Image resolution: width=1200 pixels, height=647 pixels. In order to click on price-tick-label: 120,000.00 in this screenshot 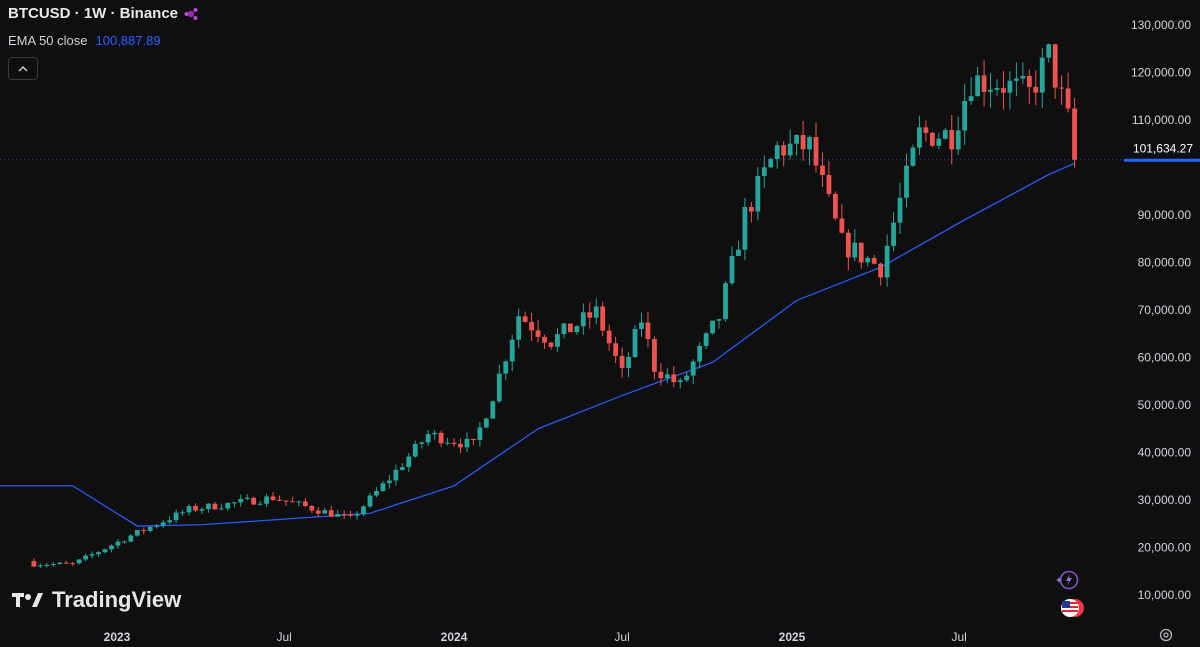, I will do `click(1161, 73)`.